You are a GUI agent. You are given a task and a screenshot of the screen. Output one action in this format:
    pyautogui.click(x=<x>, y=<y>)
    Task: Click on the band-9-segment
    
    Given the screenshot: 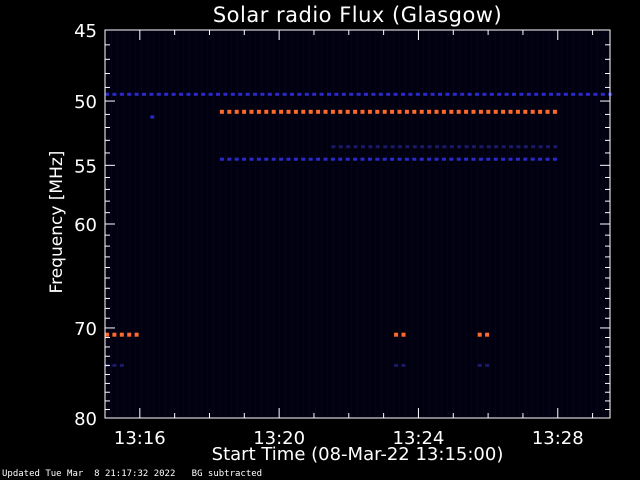 What is the action you would take?
    pyautogui.click(x=403, y=365)
    